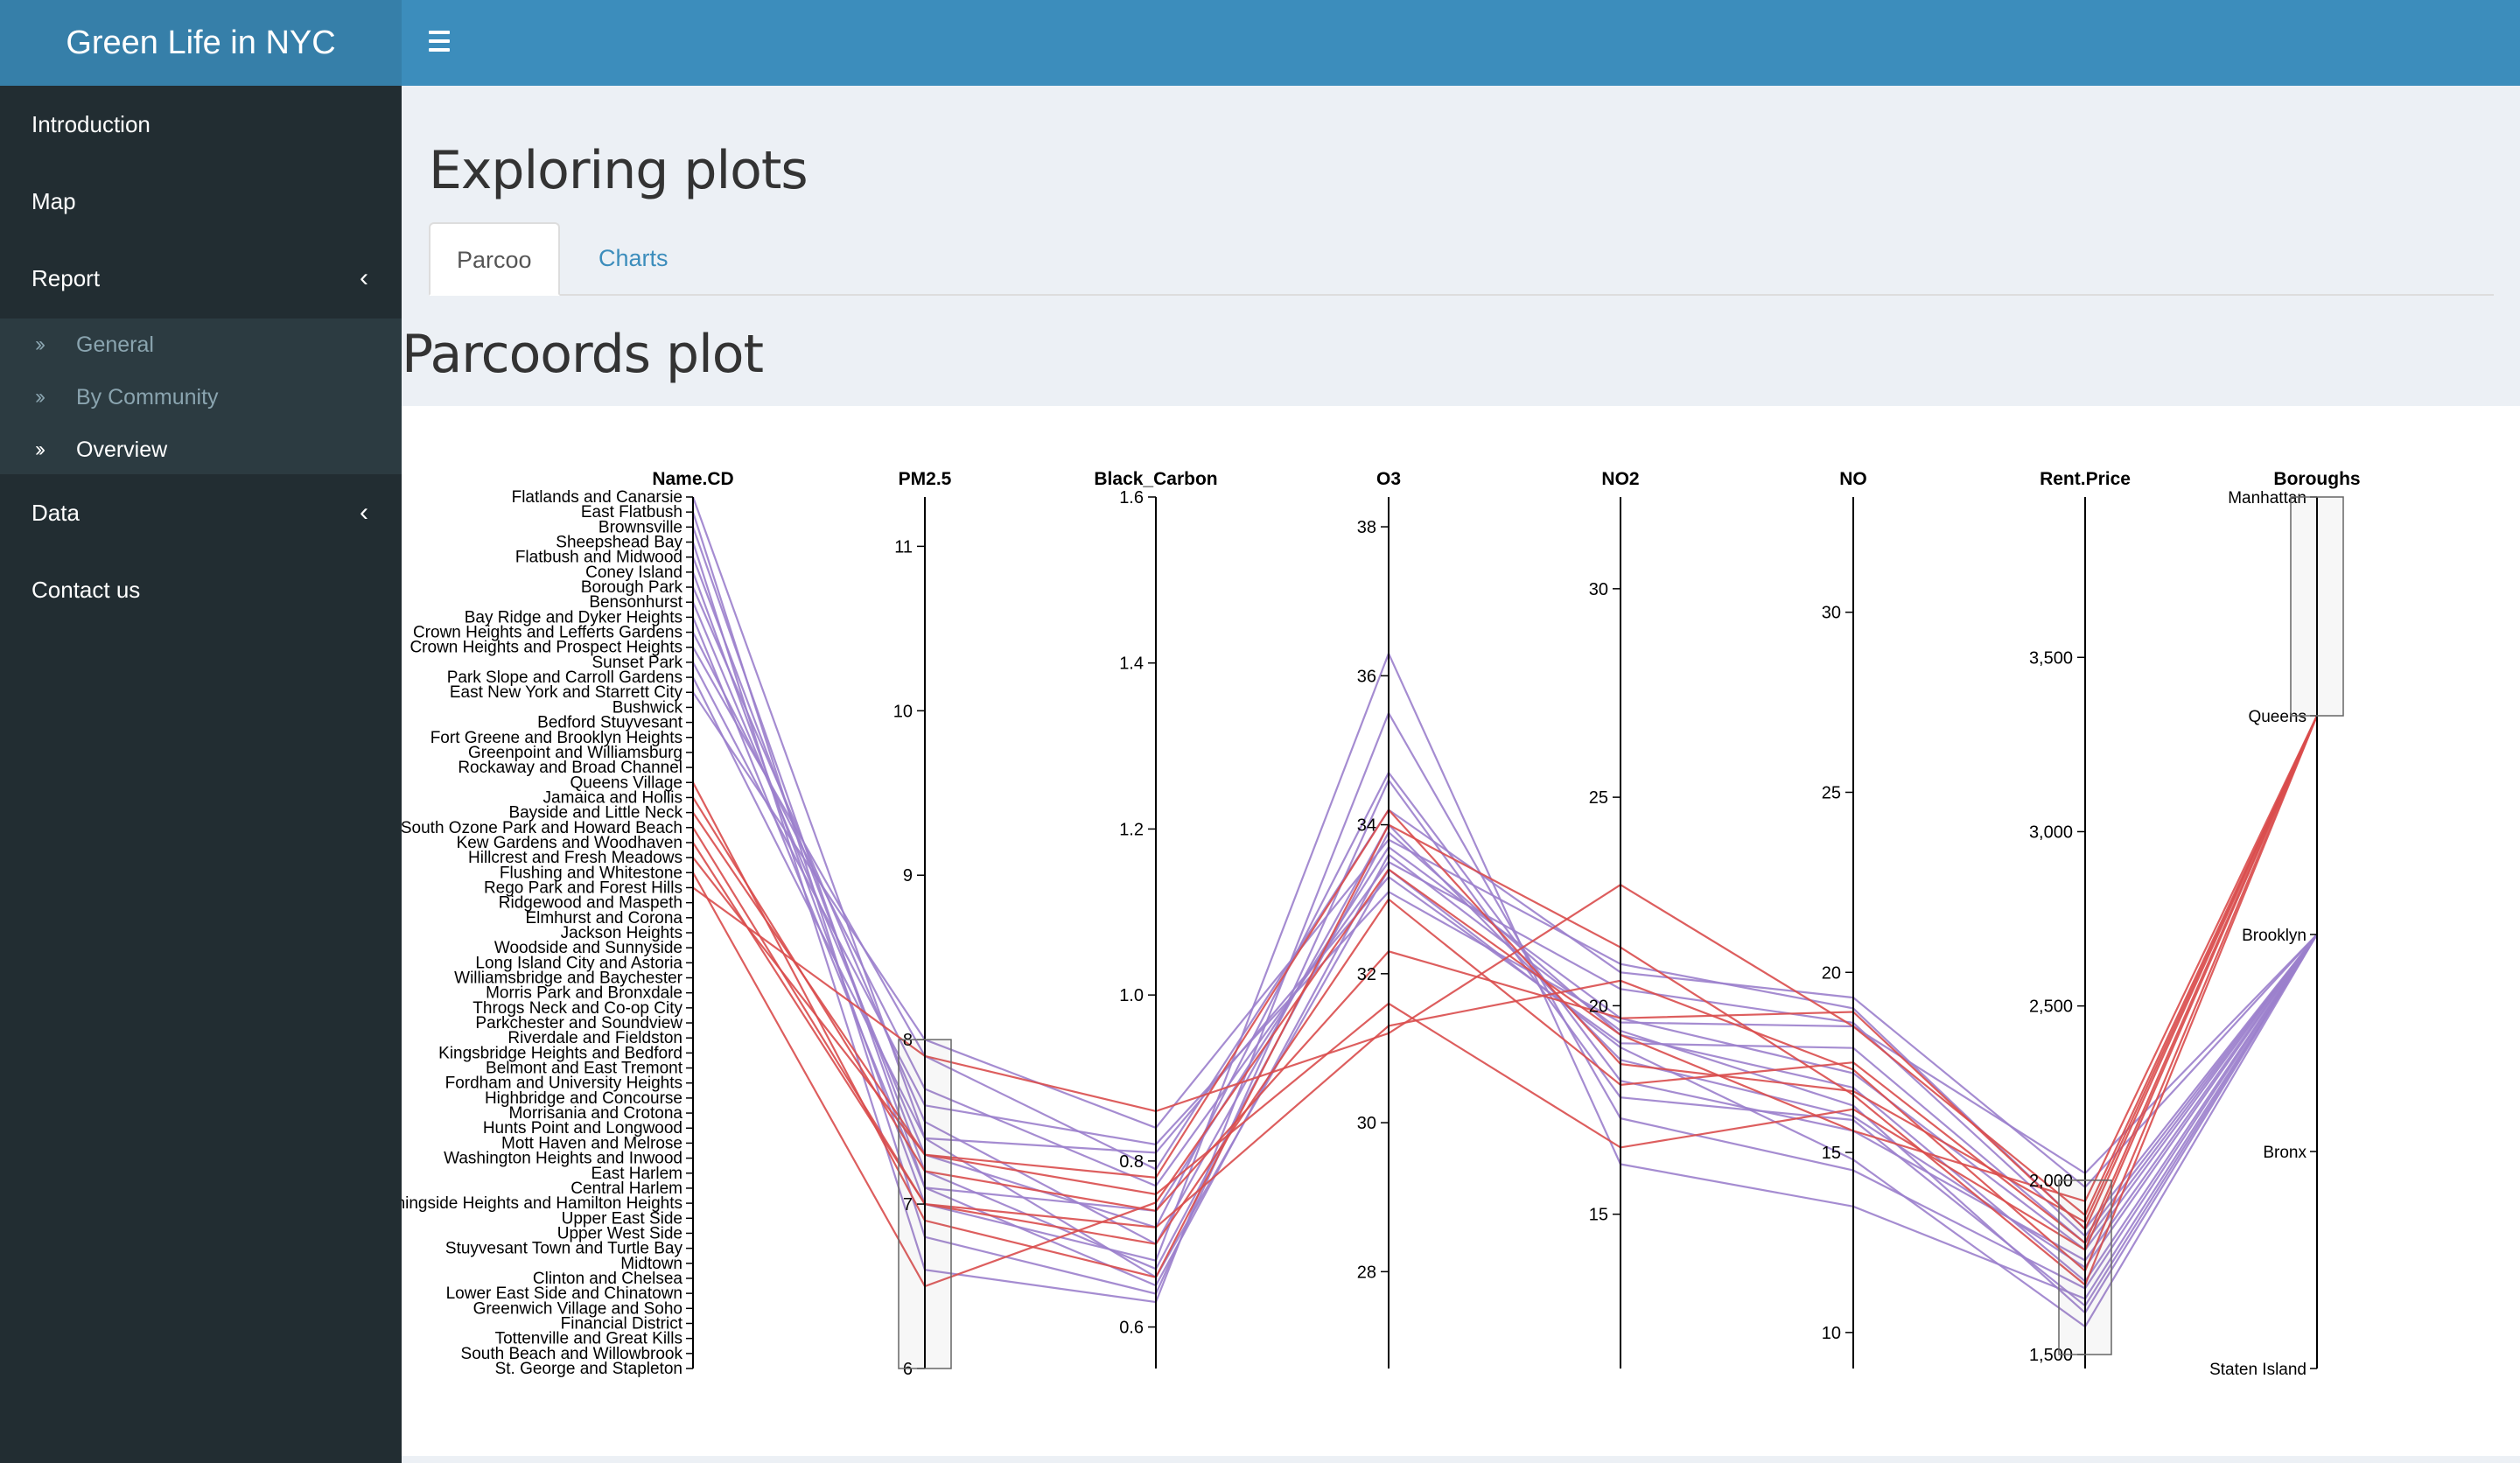  I want to click on community-label: Morrisania and Crotona, so click(595, 1113).